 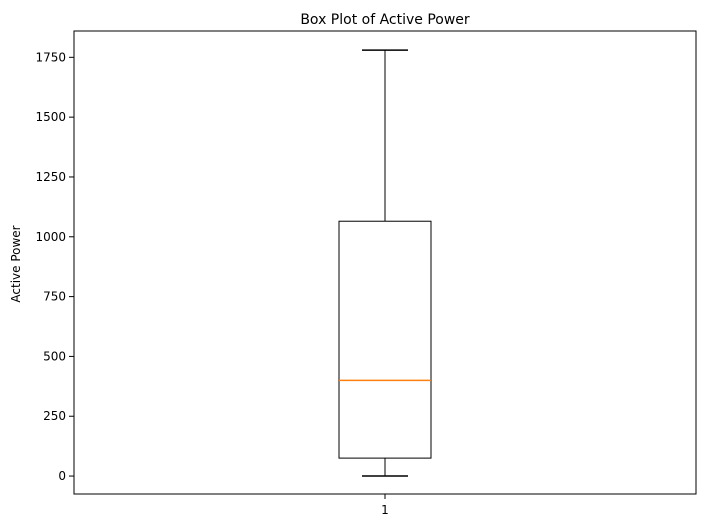 What do you see at coordinates (385, 20) in the screenshot?
I see `chart-title: Box Plot of Active Power` at bounding box center [385, 20].